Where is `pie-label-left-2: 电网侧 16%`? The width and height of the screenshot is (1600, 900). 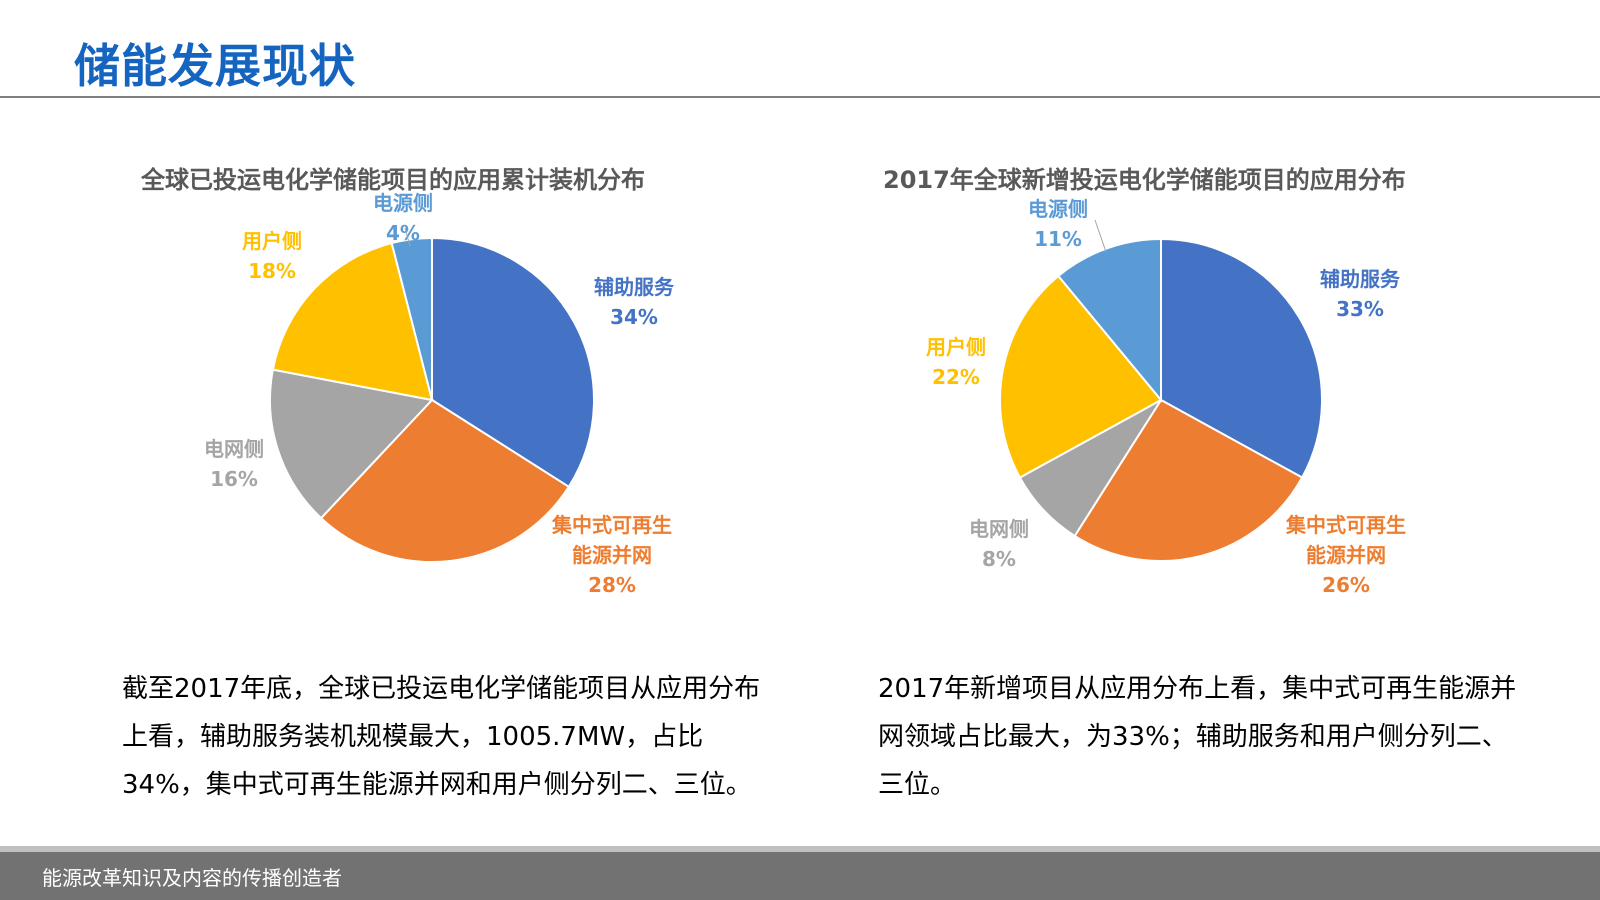 pie-label-left-2: 电网侧 16% is located at coordinates (234, 464).